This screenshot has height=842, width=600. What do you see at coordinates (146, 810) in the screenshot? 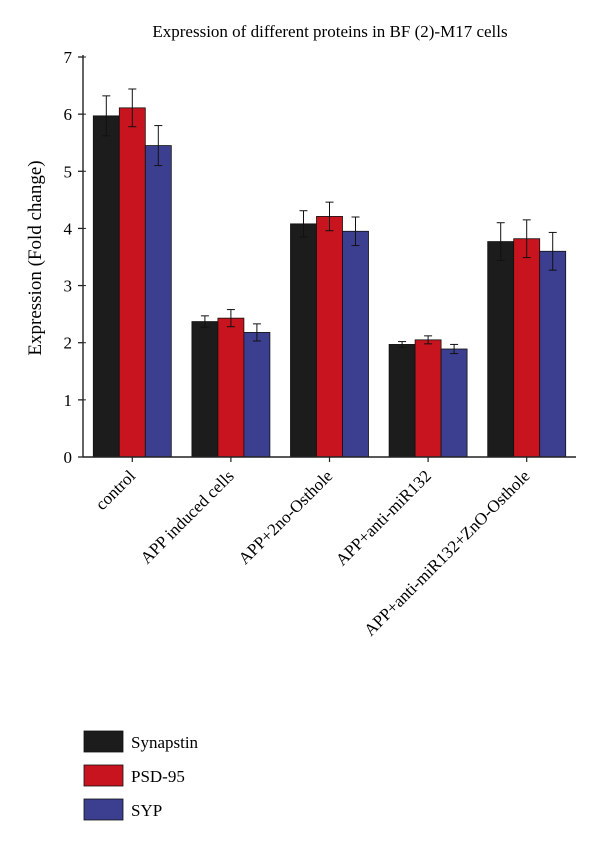
I see `legend-label: SYP` at bounding box center [146, 810].